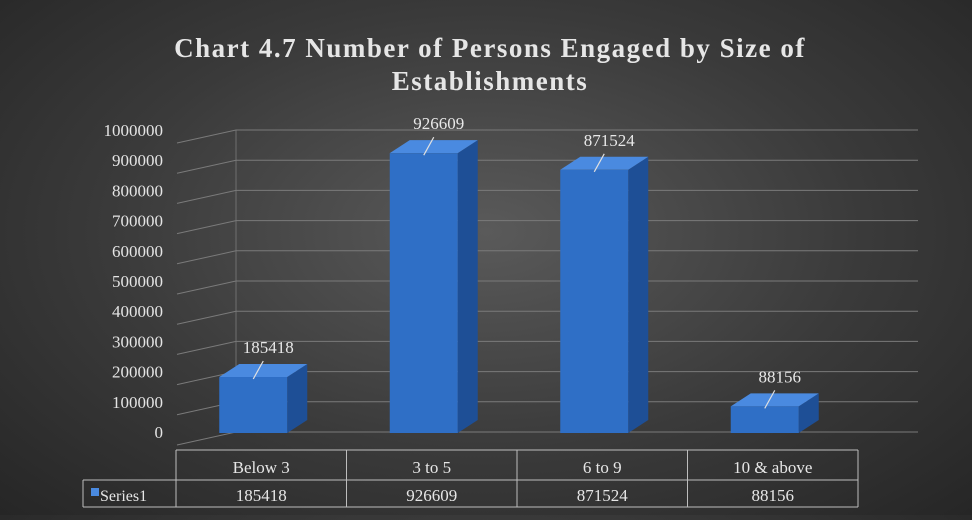  What do you see at coordinates (772, 467) in the screenshot?
I see `x-category-label: 10 & above` at bounding box center [772, 467].